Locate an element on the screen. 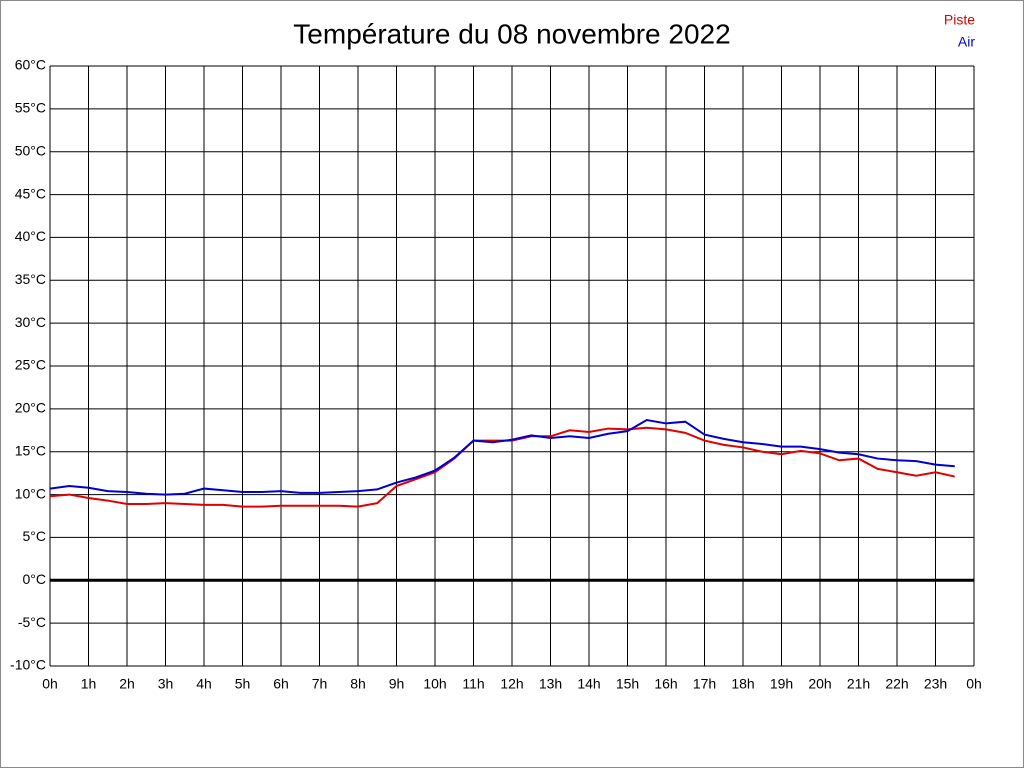 The image size is (1024, 768). y-tick-label: 15°C is located at coordinates (30, 450).